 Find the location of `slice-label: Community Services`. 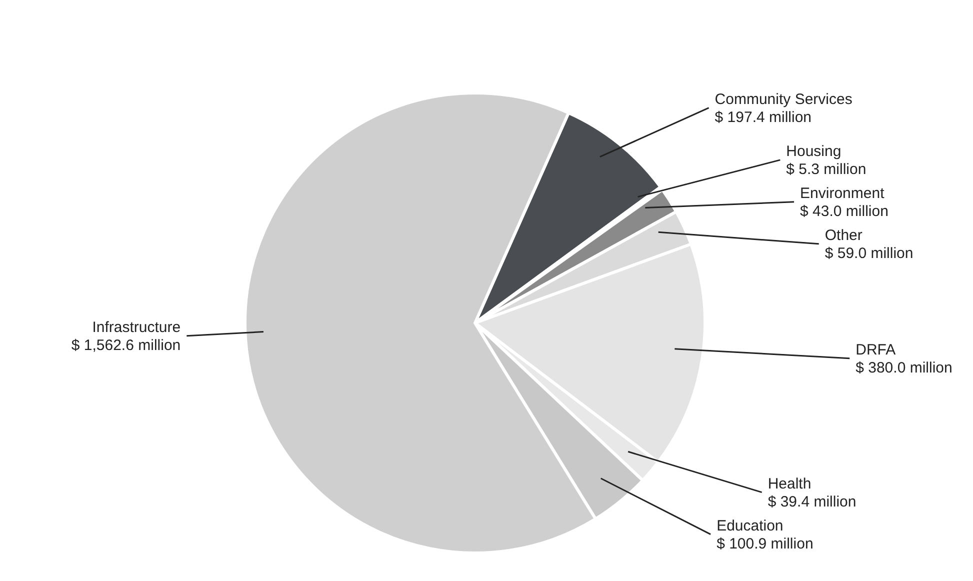

slice-label: Community Services is located at coordinates (783, 99).